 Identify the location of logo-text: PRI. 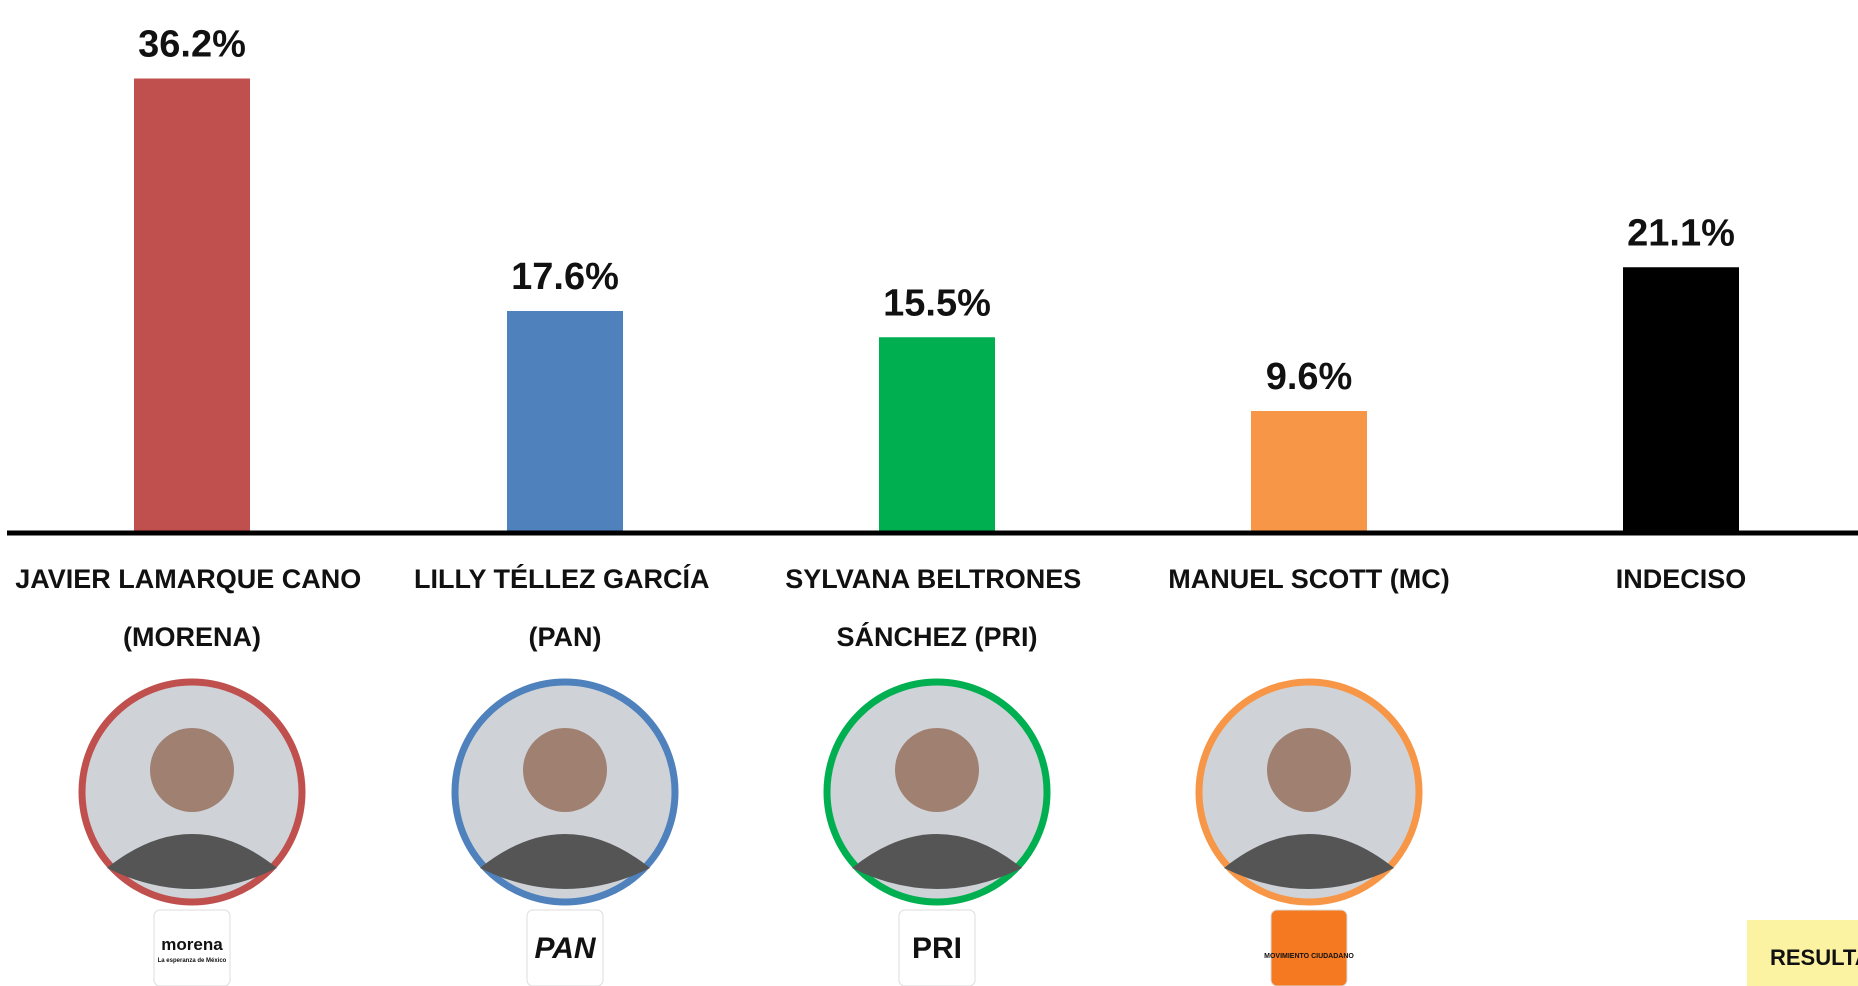
(937, 948).